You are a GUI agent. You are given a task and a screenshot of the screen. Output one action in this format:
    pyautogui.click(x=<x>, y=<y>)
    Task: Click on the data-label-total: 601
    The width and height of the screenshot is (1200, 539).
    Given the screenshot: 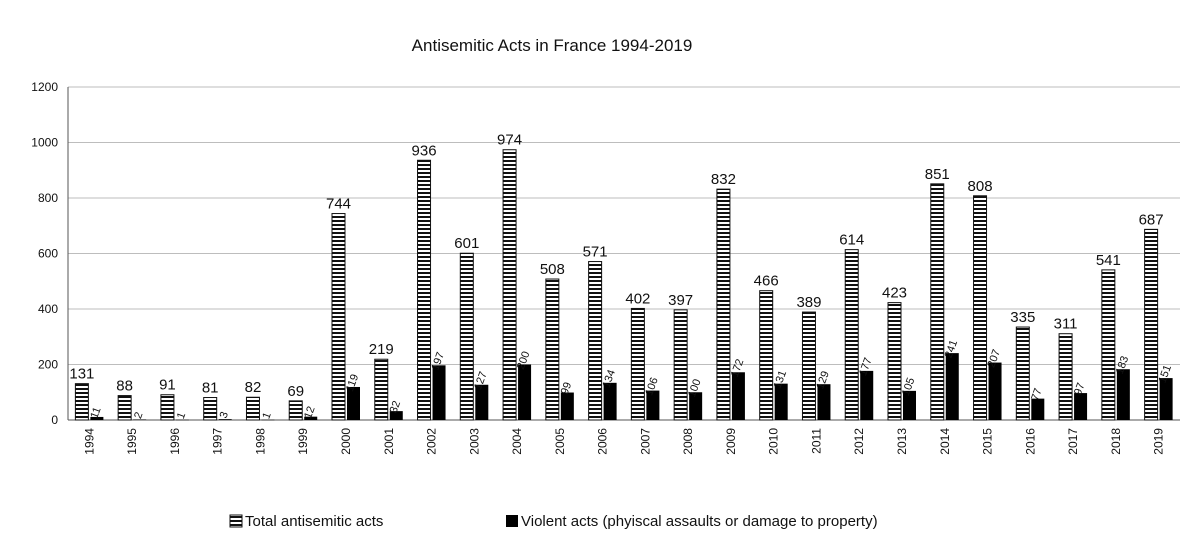 What is the action you would take?
    pyautogui.click(x=466, y=243)
    